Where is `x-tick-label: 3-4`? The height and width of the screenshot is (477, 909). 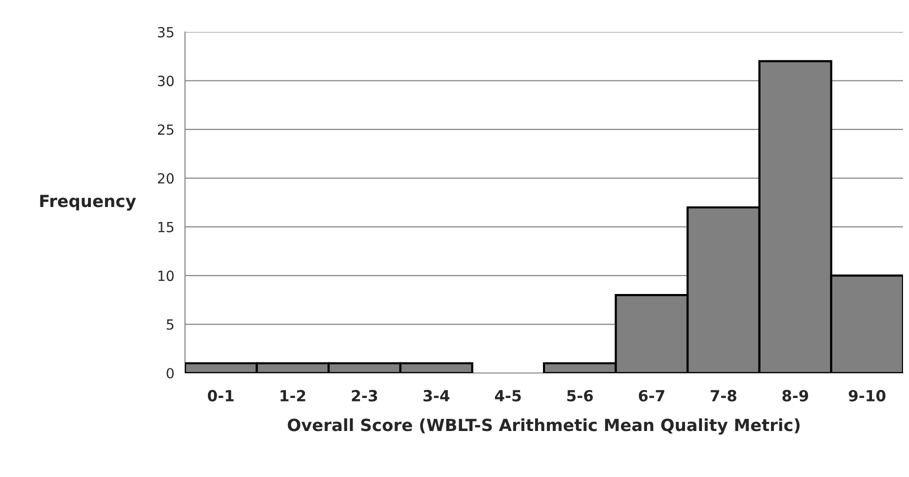
x-tick-label: 3-4 is located at coordinates (437, 396).